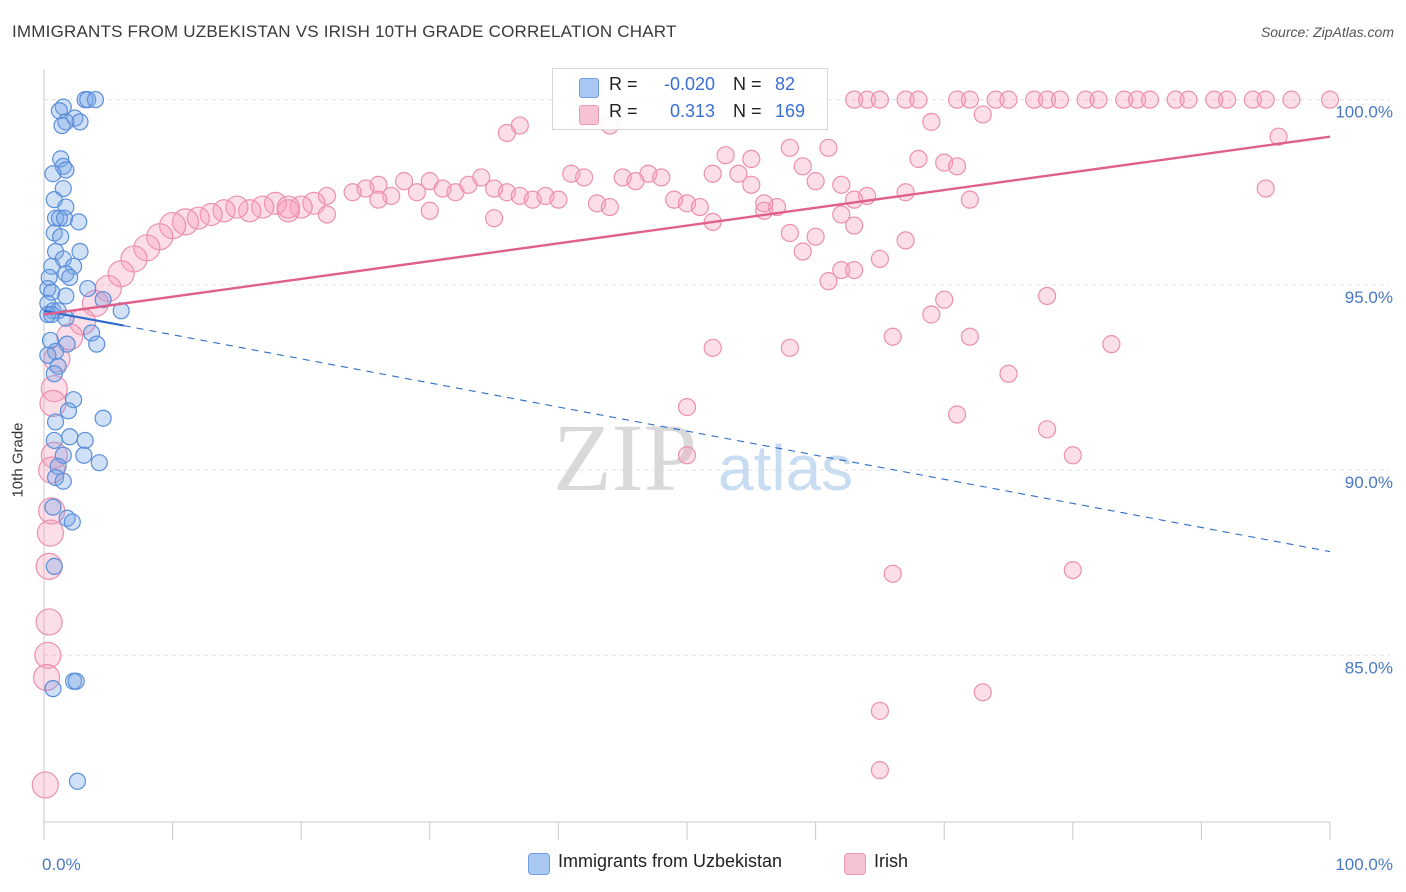  Describe the element at coordinates (703, 457) in the screenshot. I see `watermark: ZIP atlas` at that location.